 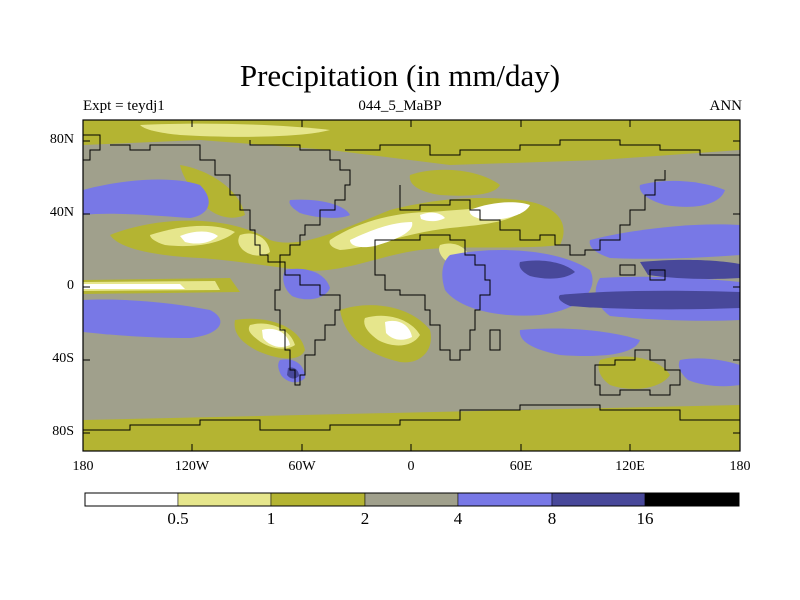 I want to click on south-atlantic-dry-core, so click(x=398, y=330).